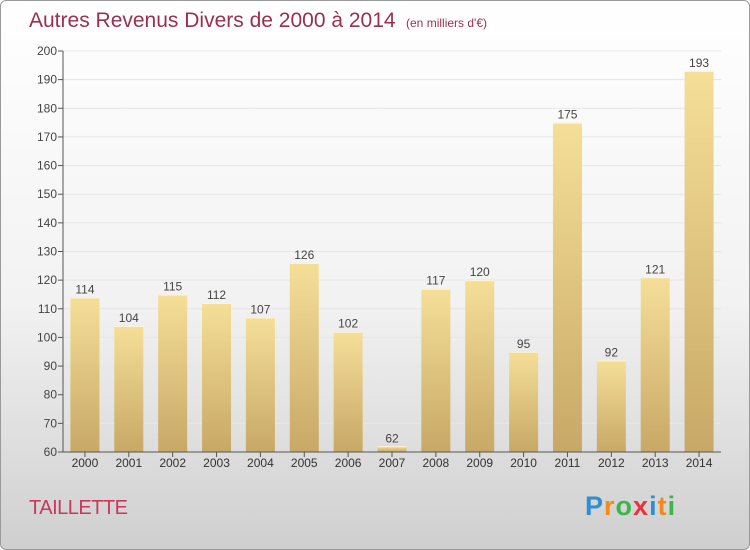 This screenshot has height=550, width=750. Describe the element at coordinates (436, 370) in the screenshot. I see `bar-2008` at that location.